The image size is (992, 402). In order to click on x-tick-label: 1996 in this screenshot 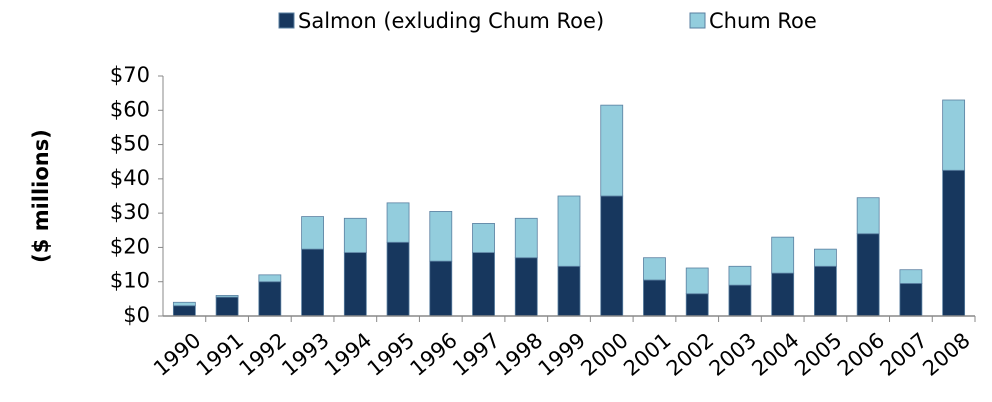, I will do `click(433, 354)`.